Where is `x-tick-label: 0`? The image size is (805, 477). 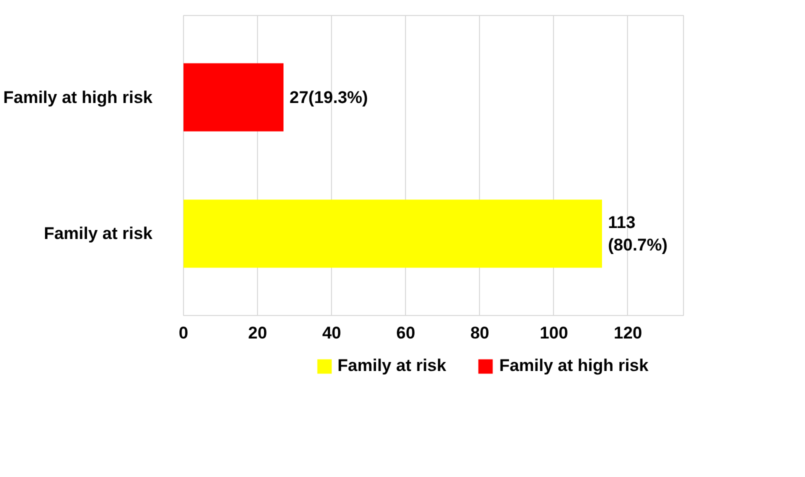
x-tick-label: 0 is located at coordinates (183, 333).